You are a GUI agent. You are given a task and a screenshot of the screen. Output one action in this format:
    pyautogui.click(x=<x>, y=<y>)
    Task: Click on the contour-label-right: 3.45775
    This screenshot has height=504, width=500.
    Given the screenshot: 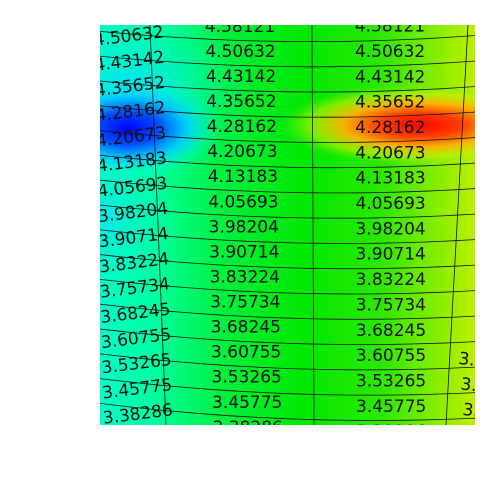 What is the action you would take?
    pyautogui.click(x=480, y=414)
    